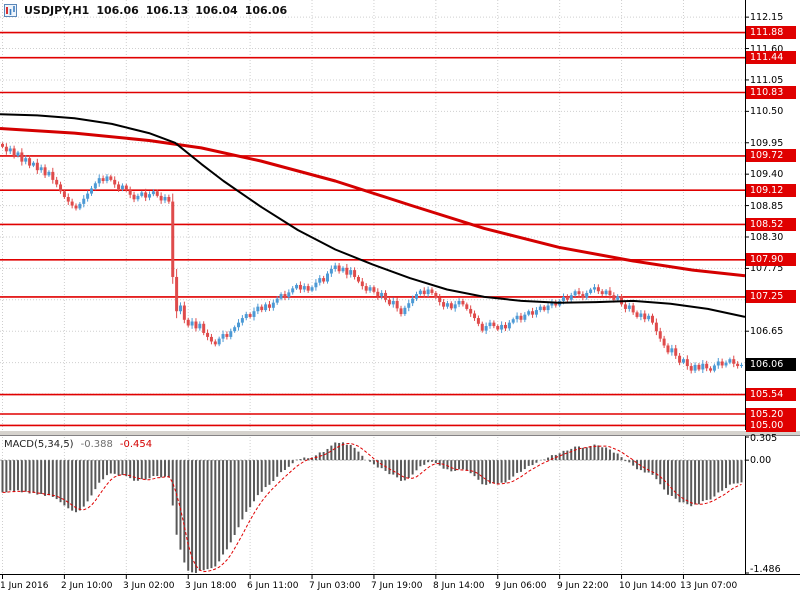 Image resolution: width=800 pixels, height=600 pixels. What do you see at coordinates (167, 10) in the screenshot?
I see `ohlc-high: 106.13` at bounding box center [167, 10].